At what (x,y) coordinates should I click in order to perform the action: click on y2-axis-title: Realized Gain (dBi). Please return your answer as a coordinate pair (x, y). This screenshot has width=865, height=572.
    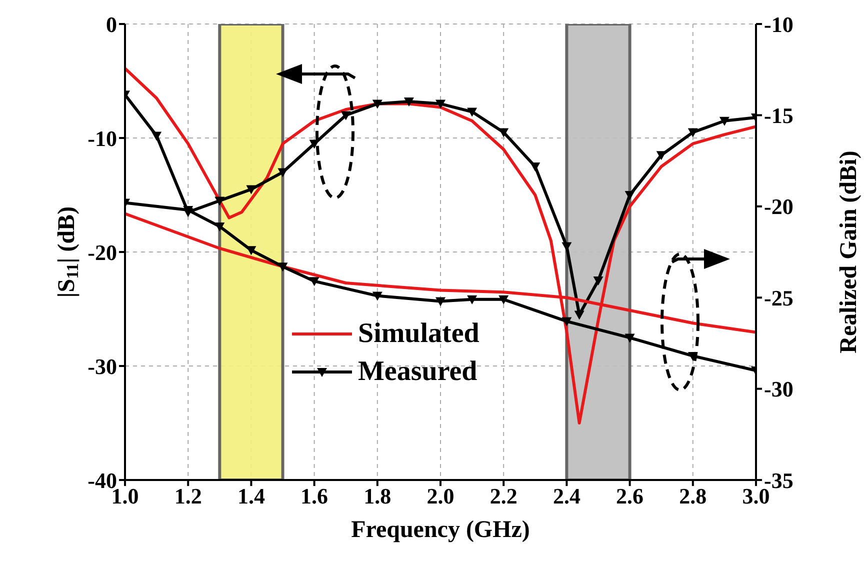
    Looking at the image, I should click on (849, 252).